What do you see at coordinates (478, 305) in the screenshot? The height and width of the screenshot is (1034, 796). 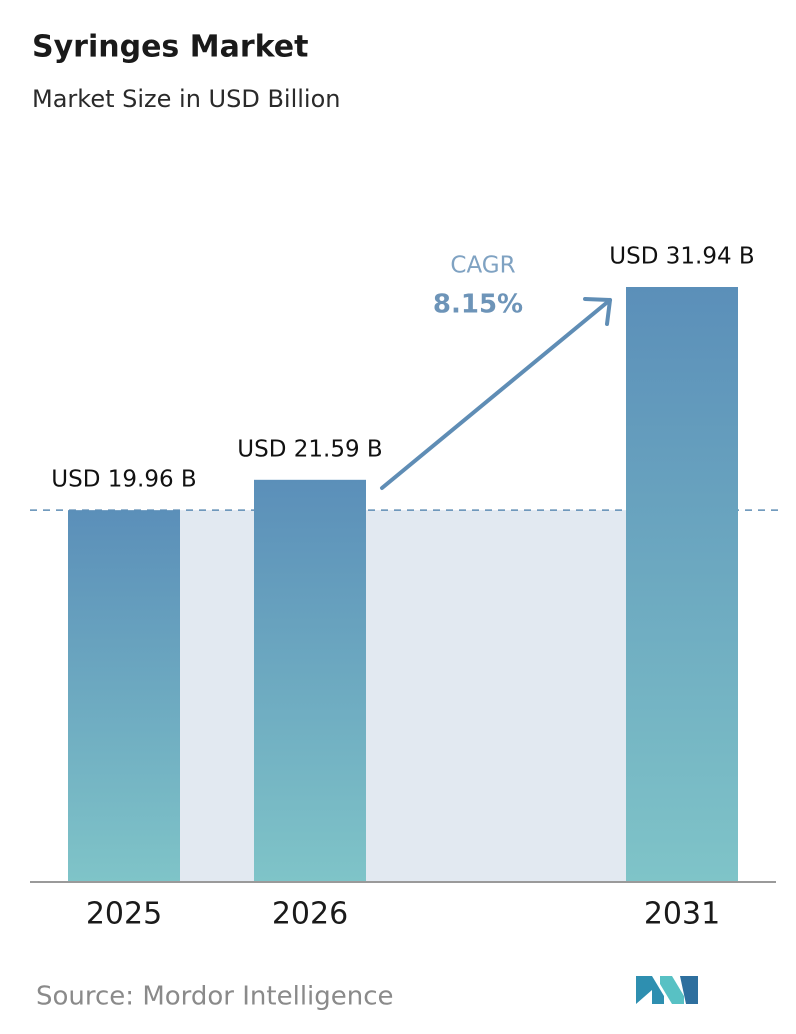 I see `cagr-value: 8.15%` at bounding box center [478, 305].